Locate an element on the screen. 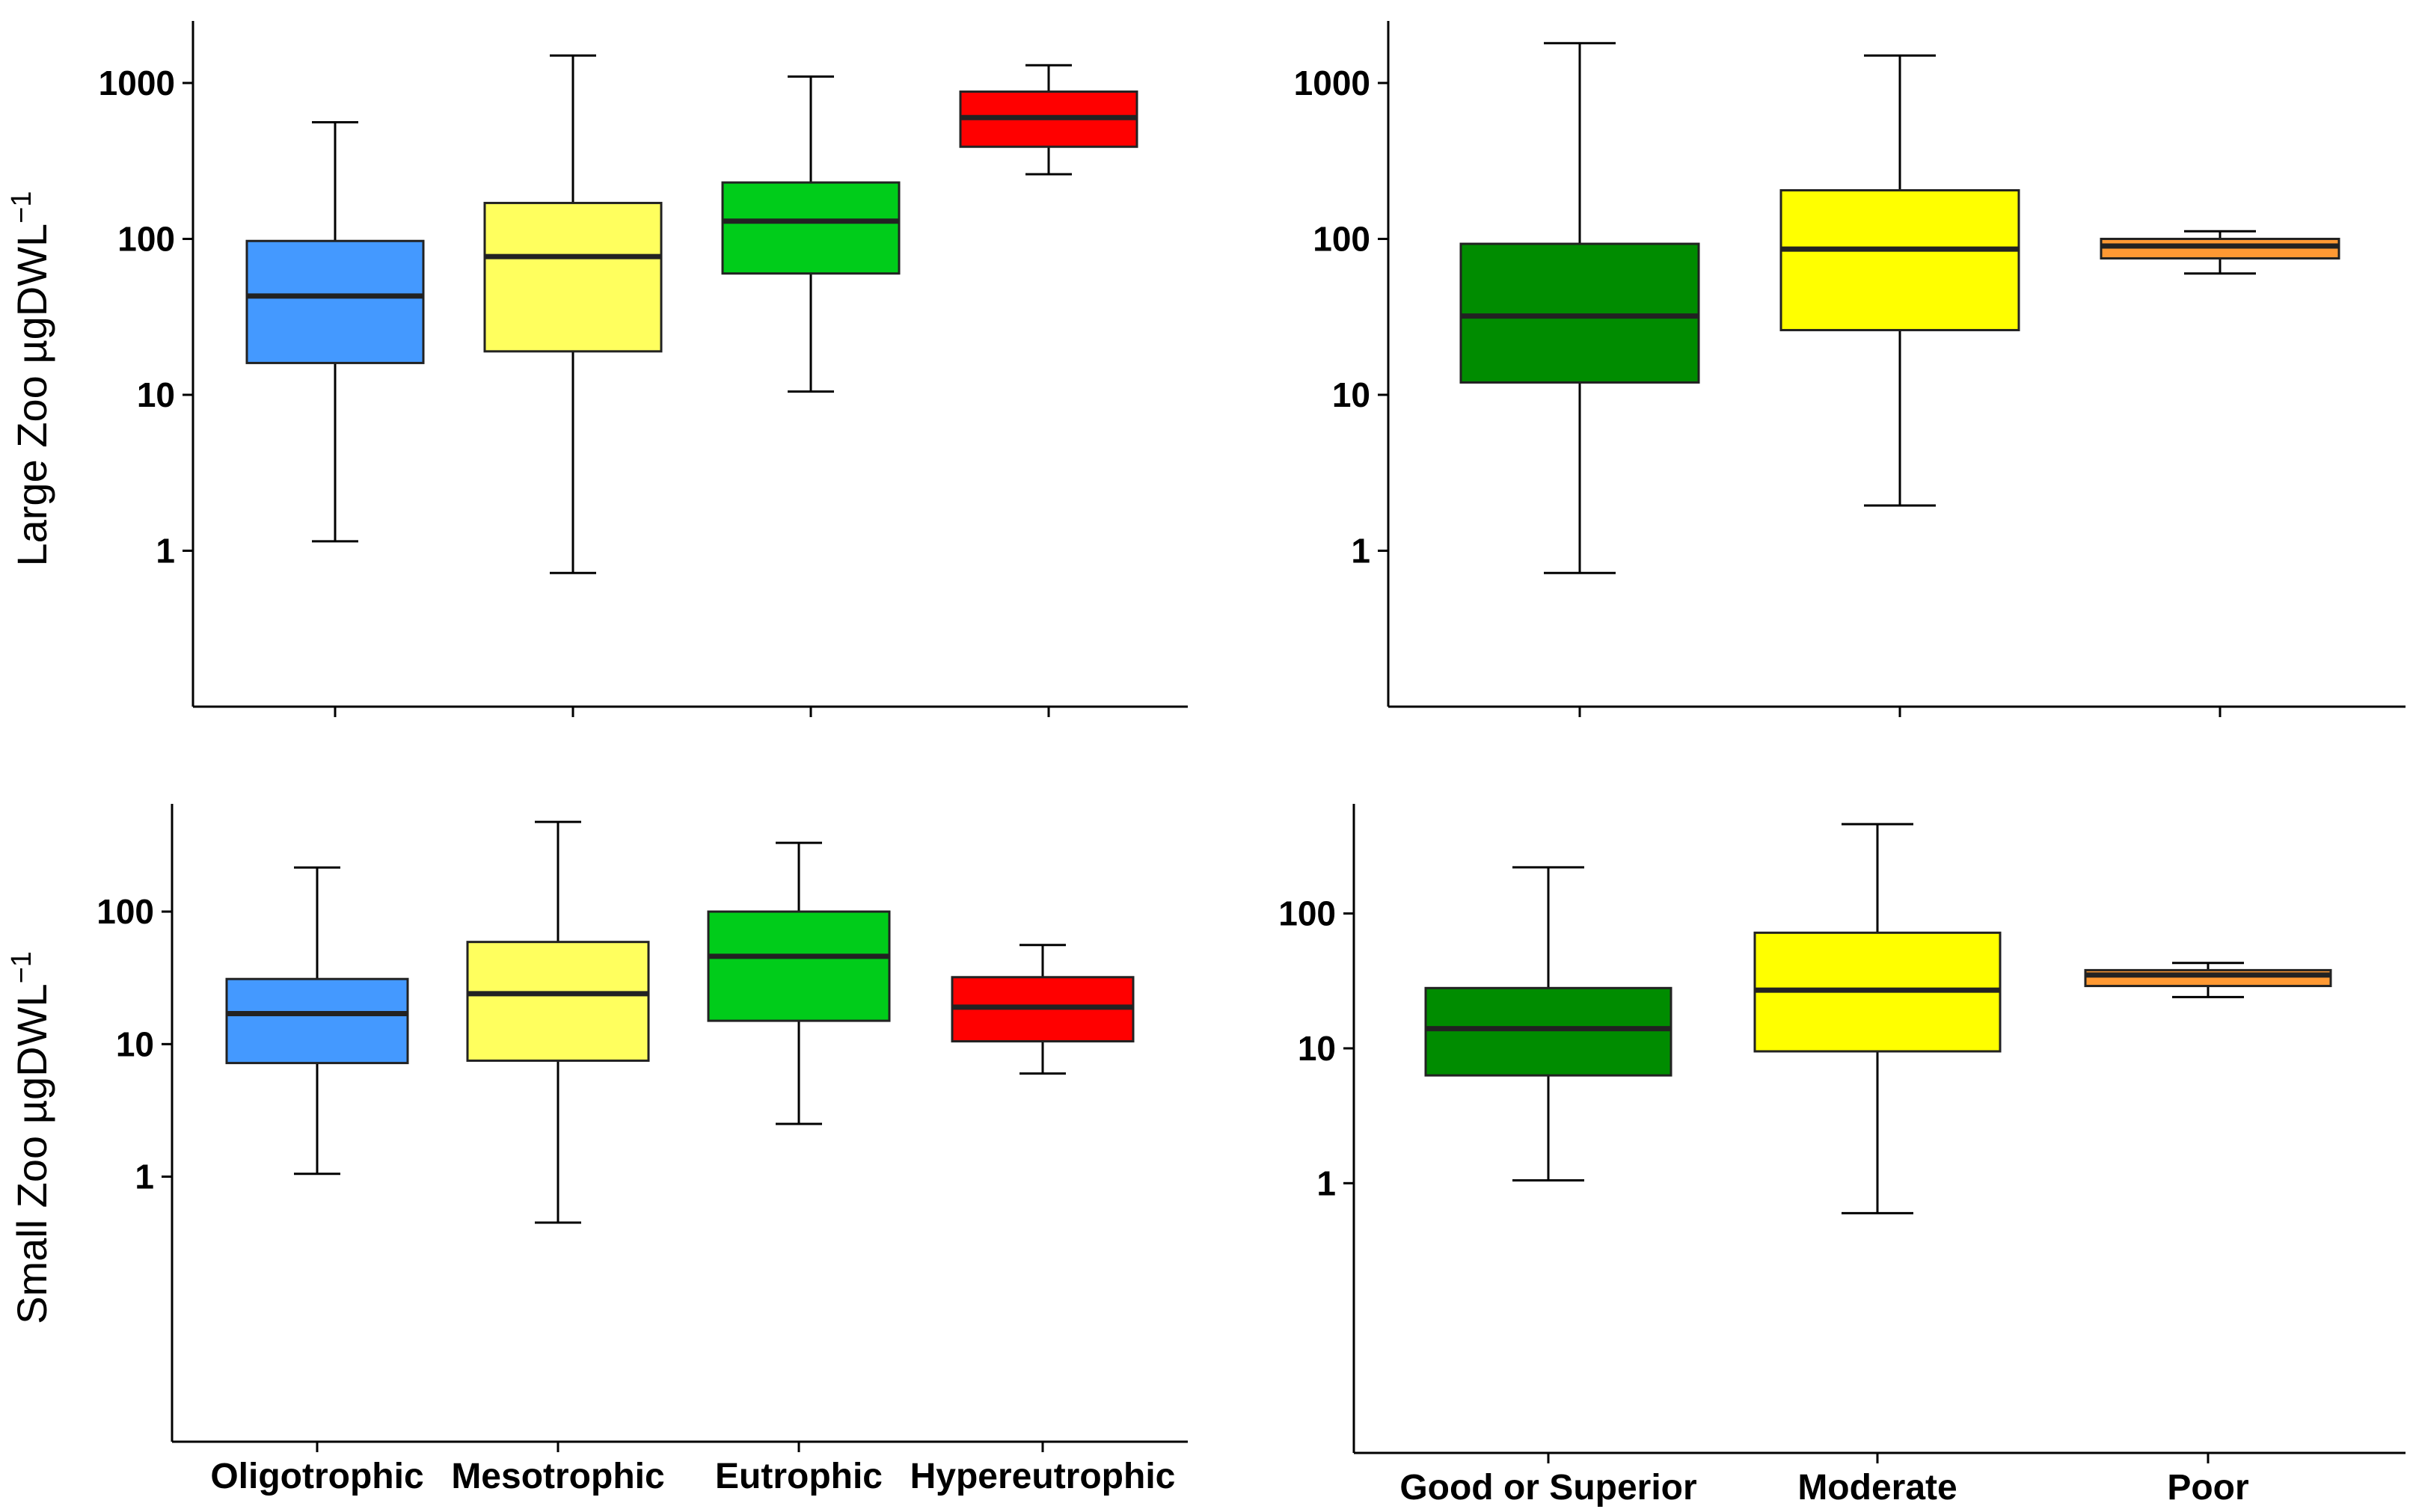  x-category-label: Poor is located at coordinates (2207, 1488).